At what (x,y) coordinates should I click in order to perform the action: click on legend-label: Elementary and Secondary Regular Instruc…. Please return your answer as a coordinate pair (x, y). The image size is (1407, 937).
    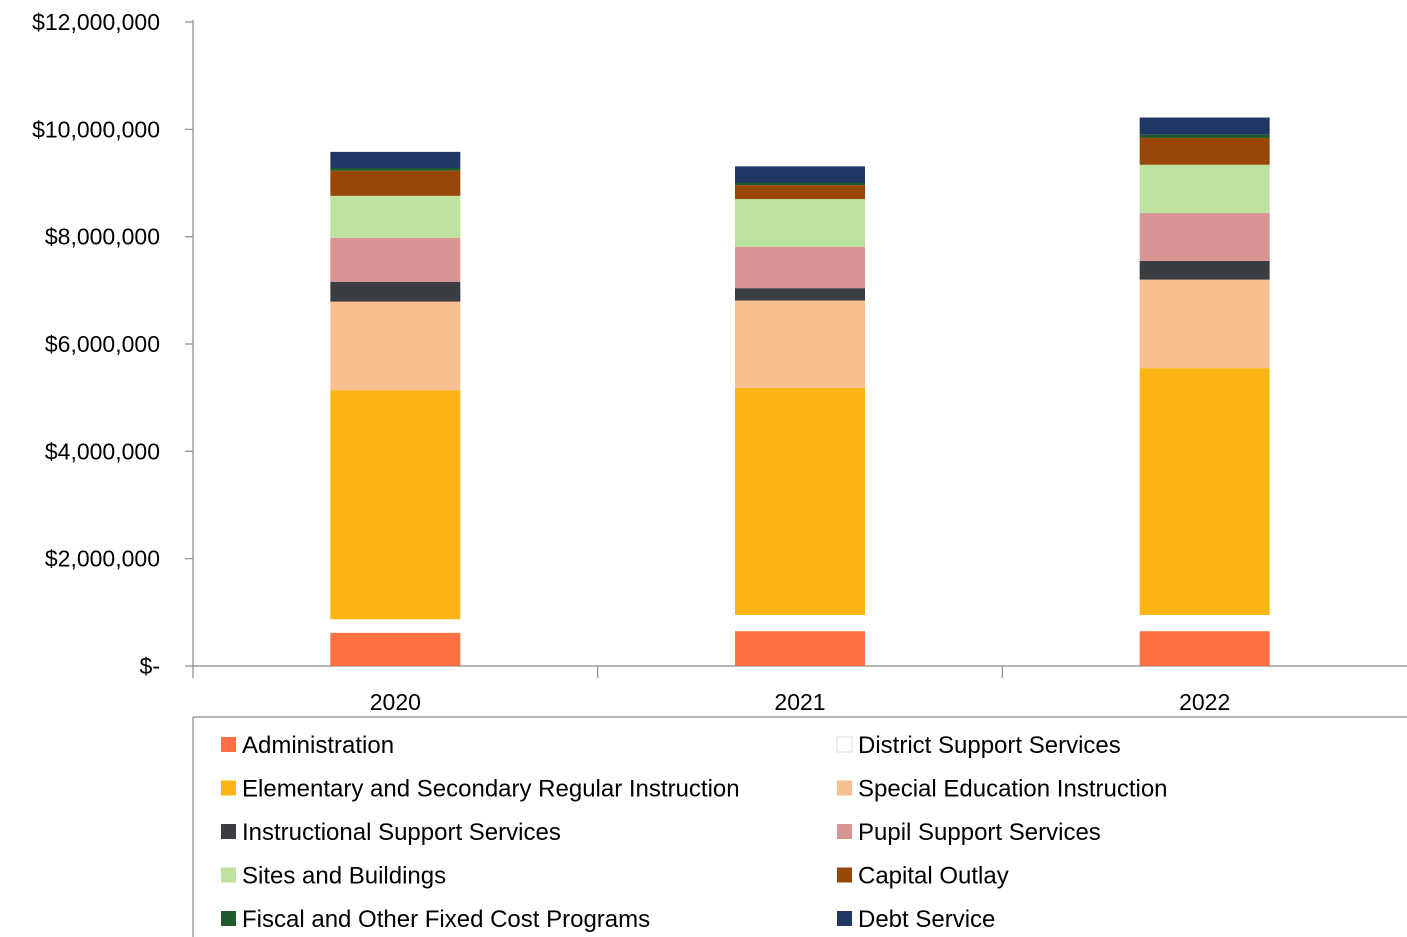
    Looking at the image, I should click on (491, 789).